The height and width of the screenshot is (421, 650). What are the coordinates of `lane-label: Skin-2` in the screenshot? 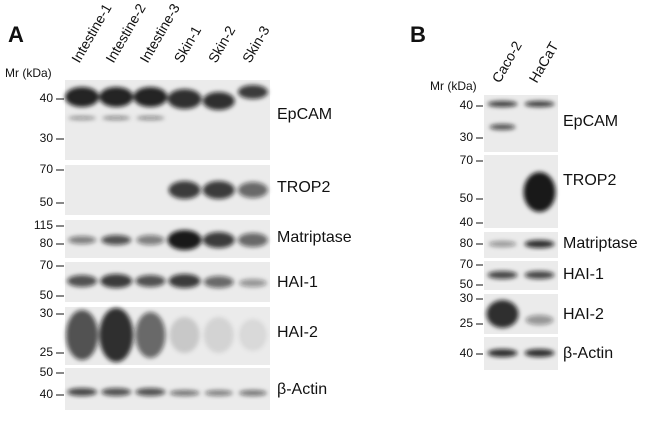 It's located at (222, 44).